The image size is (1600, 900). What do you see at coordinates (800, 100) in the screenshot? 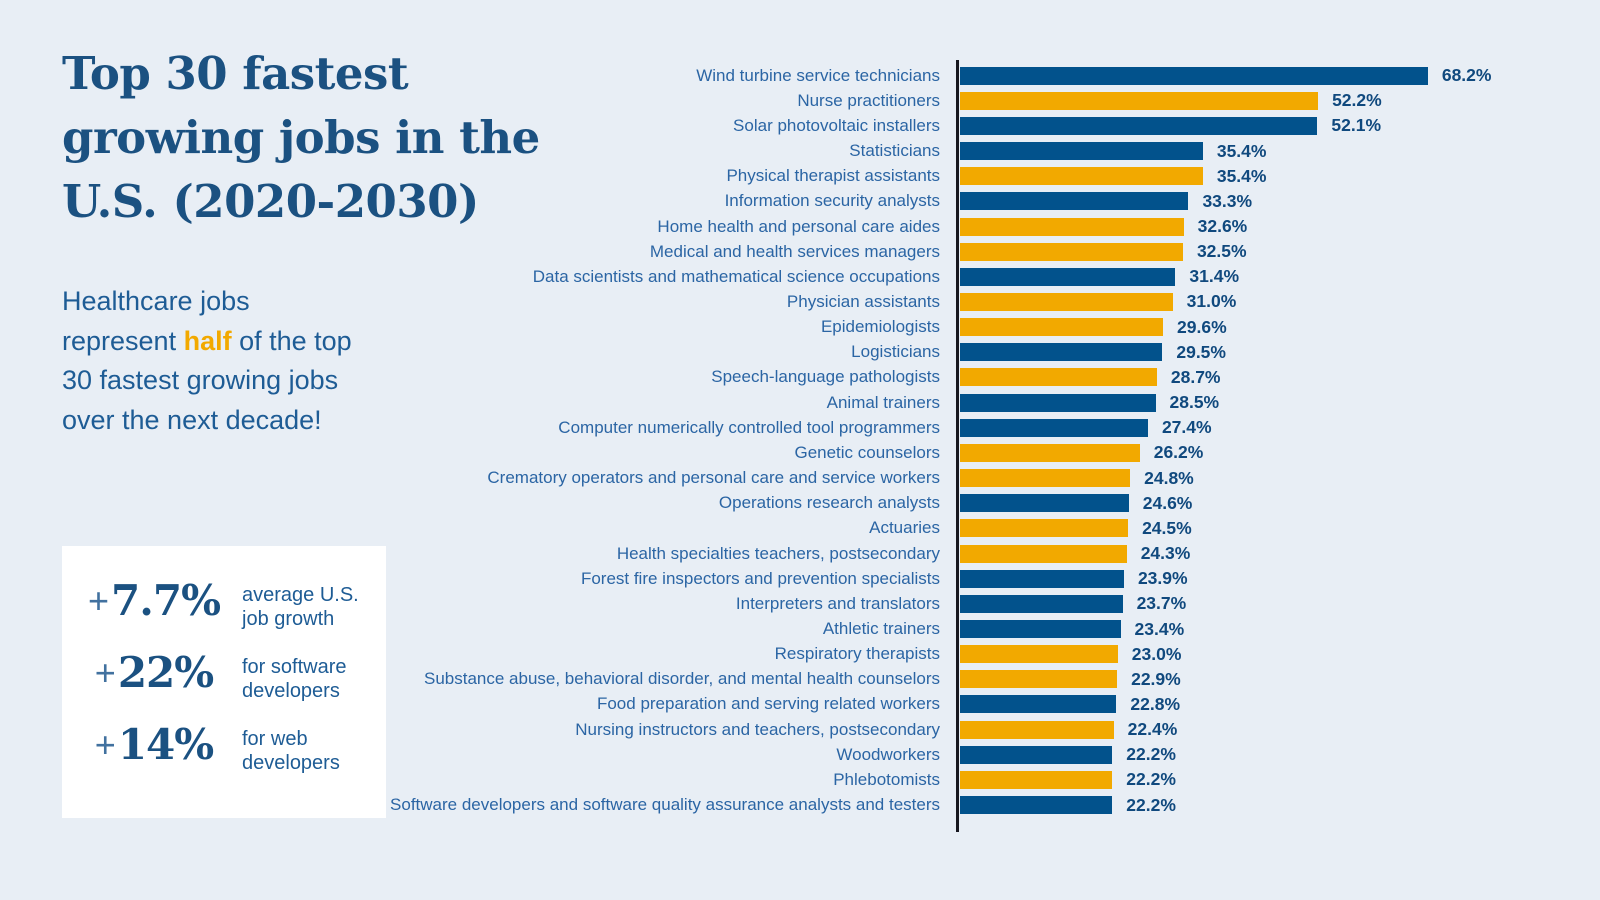
I see `chart-row: Nurse practitioners 52.2%` at bounding box center [800, 100].